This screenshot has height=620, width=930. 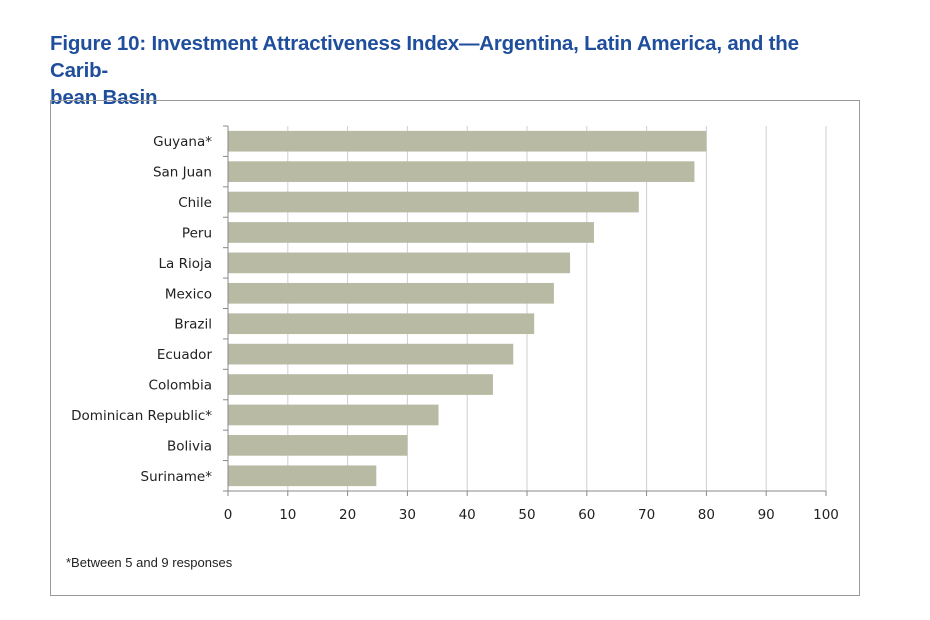 What do you see at coordinates (302, 476) in the screenshot?
I see `bar-suriname` at bounding box center [302, 476].